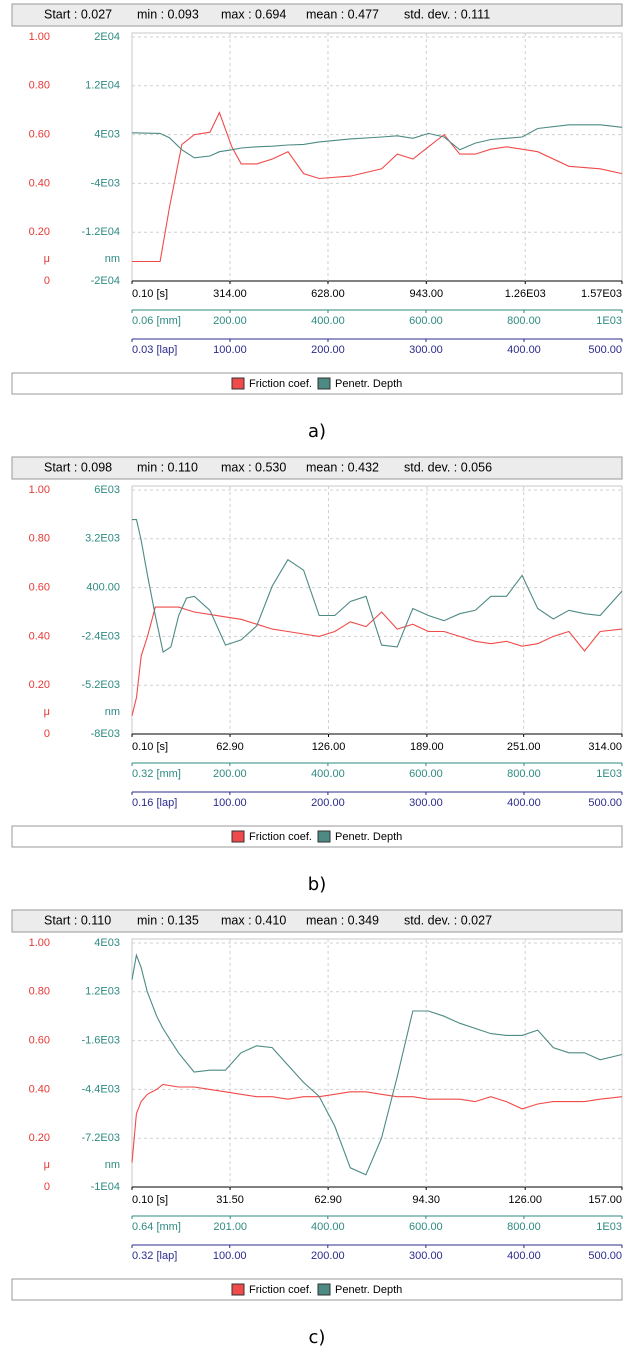  Describe the element at coordinates (39, 685) in the screenshot. I see `y-tick-label: 0.20` at that location.